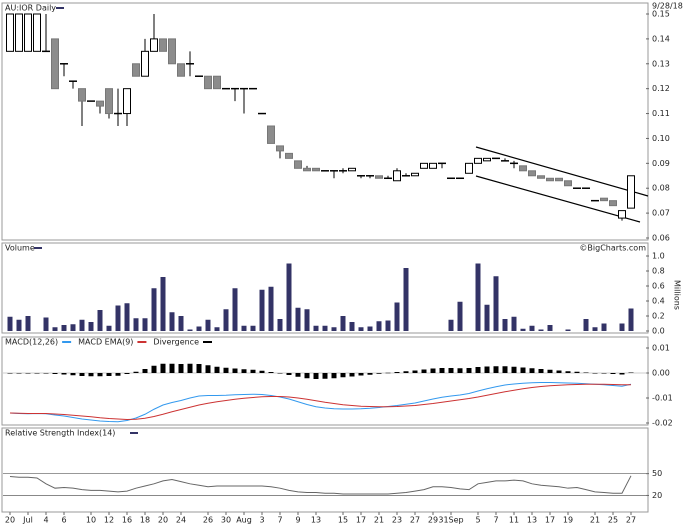 Image resolution: width=686 pixels, height=527 pixels. What do you see at coordinates (433, 520) in the screenshot?
I see `x-tick-label: 29` at bounding box center [433, 520].